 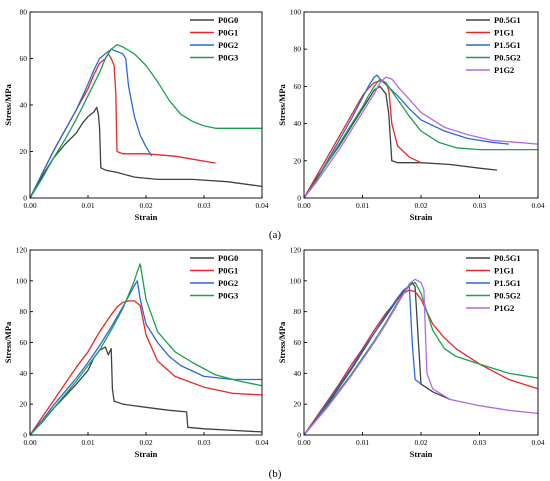 What do you see at coordinates (275, 474) in the screenshot?
I see `caption-b: (b)` at bounding box center [275, 474].